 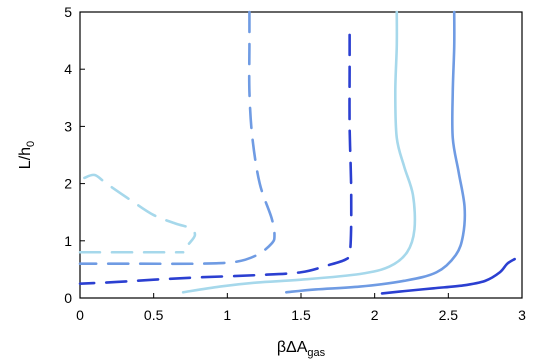 I want to click on x-tick-label: 1.5, so click(x=301, y=315).